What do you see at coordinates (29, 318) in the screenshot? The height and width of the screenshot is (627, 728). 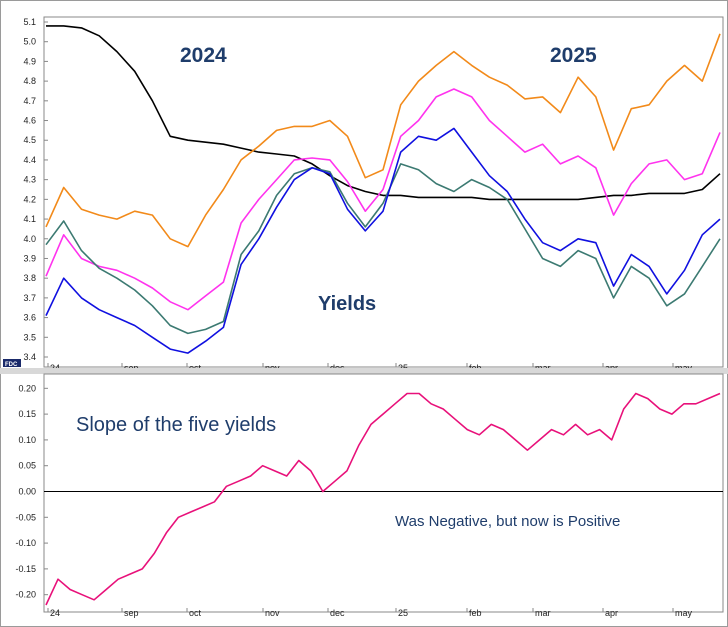 I see `yields-y-tick-label: 3.6` at bounding box center [29, 318].